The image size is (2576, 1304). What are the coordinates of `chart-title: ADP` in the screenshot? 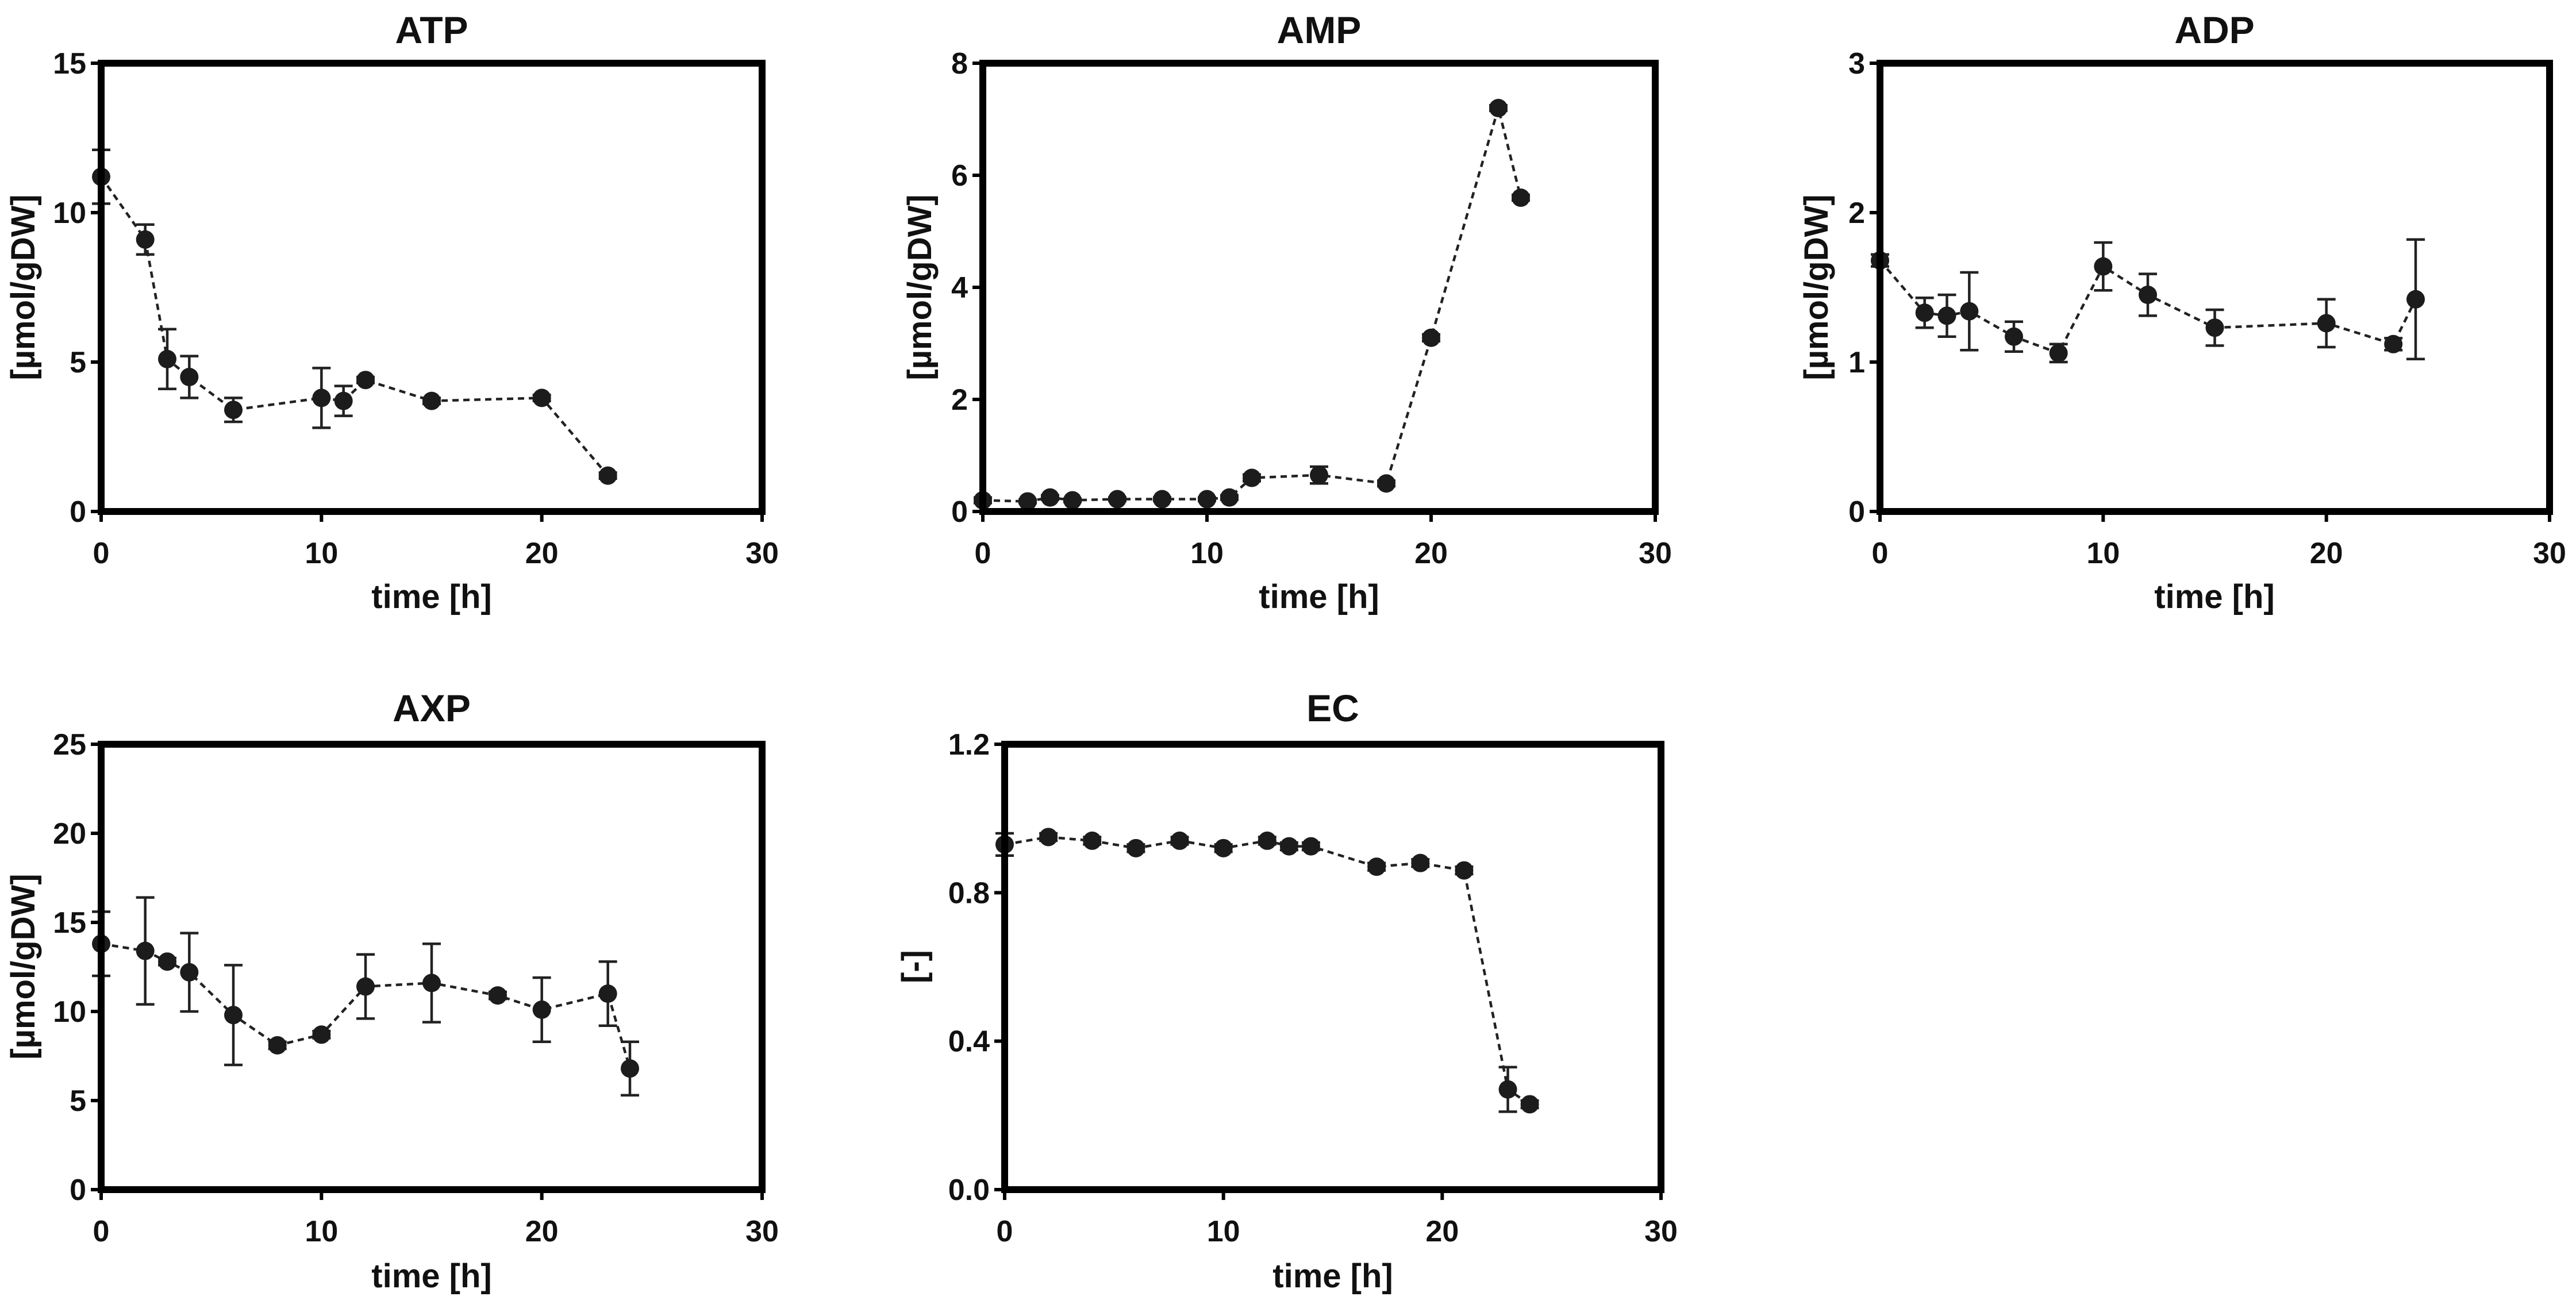 It's located at (2214, 30).